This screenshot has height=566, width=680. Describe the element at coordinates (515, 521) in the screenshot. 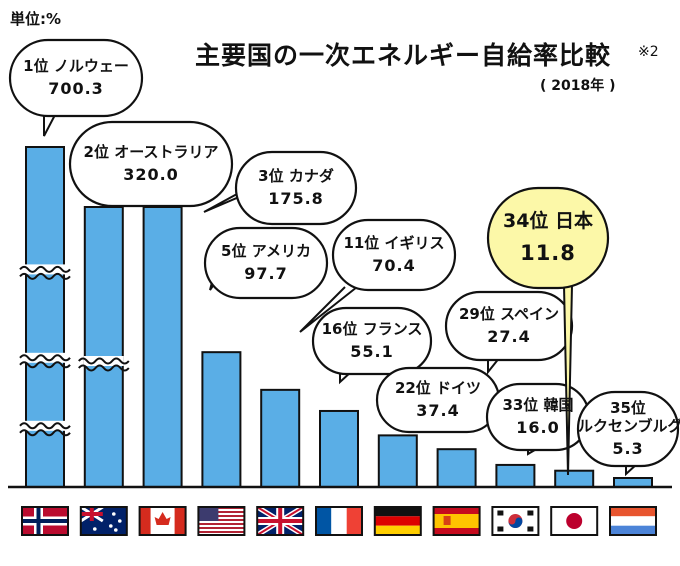

I see `korea-flag-icon` at that location.